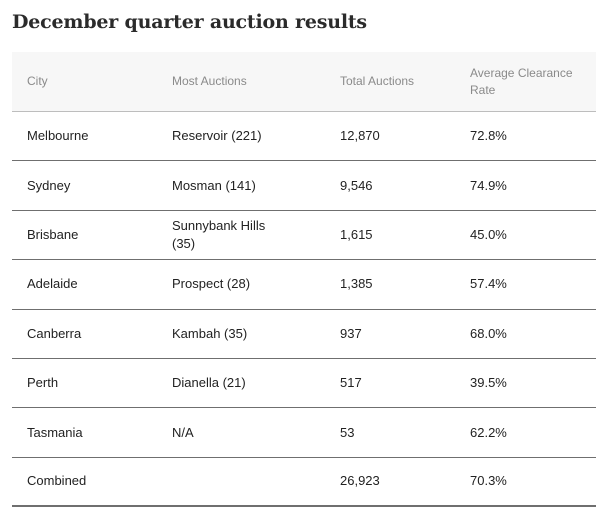 This screenshot has height=518, width=600. Describe the element at coordinates (304, 483) in the screenshot. I see `table-row-combined: Combined 26,923 70.3%` at that location.